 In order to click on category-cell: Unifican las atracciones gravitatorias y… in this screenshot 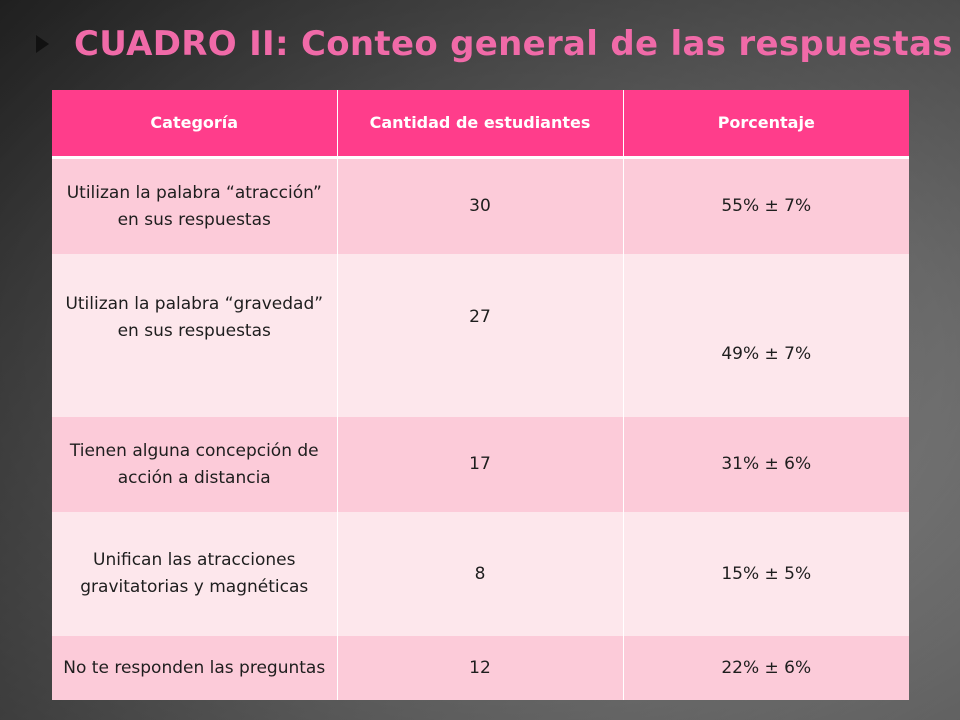, I will do `click(195, 574)`.